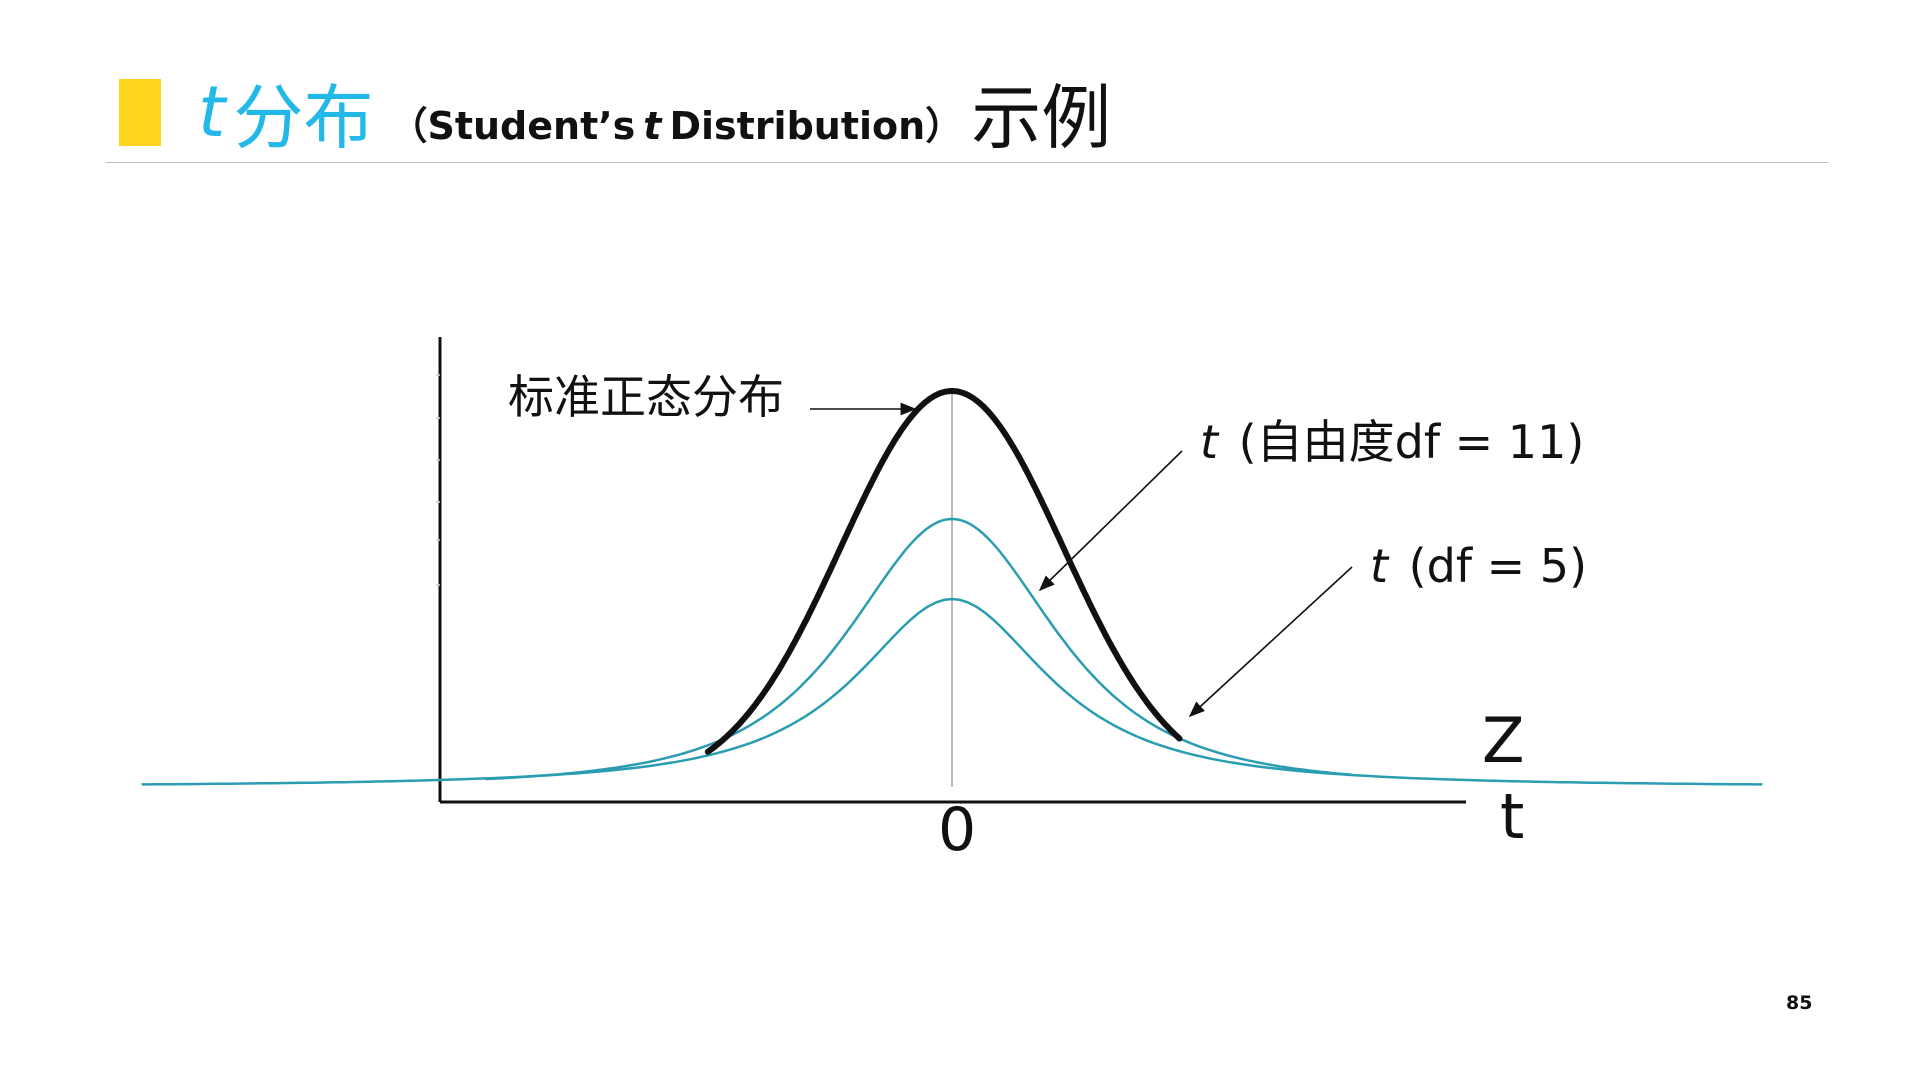 The image size is (1920, 1080). Describe the element at coordinates (1799, 1003) in the screenshot. I see `page-number: 85` at that location.